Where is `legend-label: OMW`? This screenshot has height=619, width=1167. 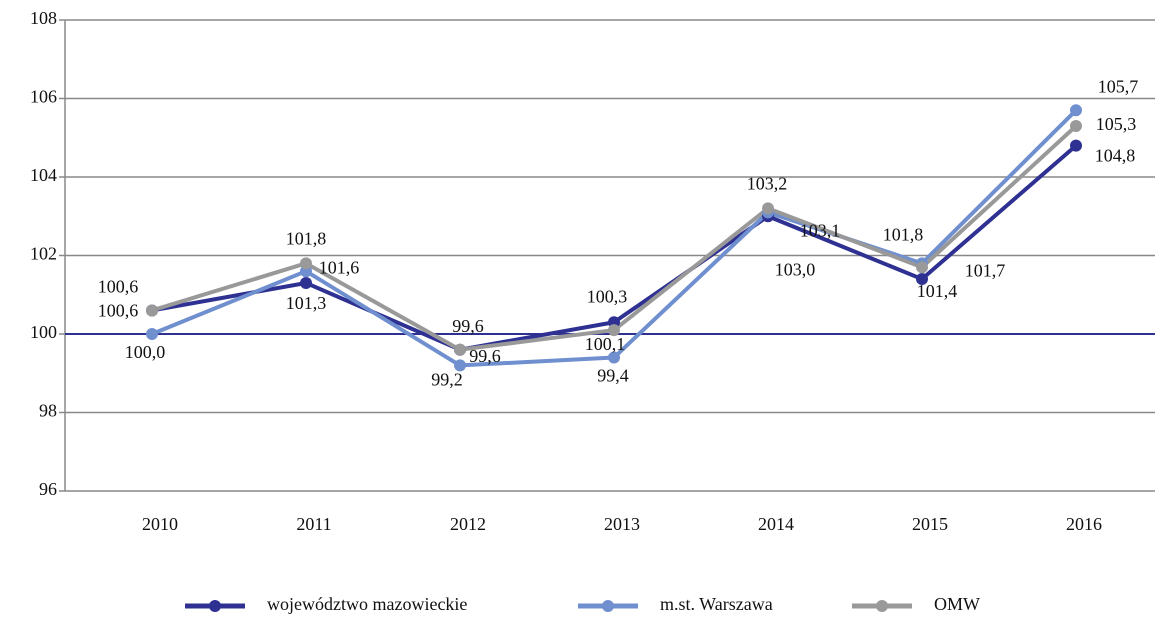
legend-label: OMW is located at coordinates (957, 604).